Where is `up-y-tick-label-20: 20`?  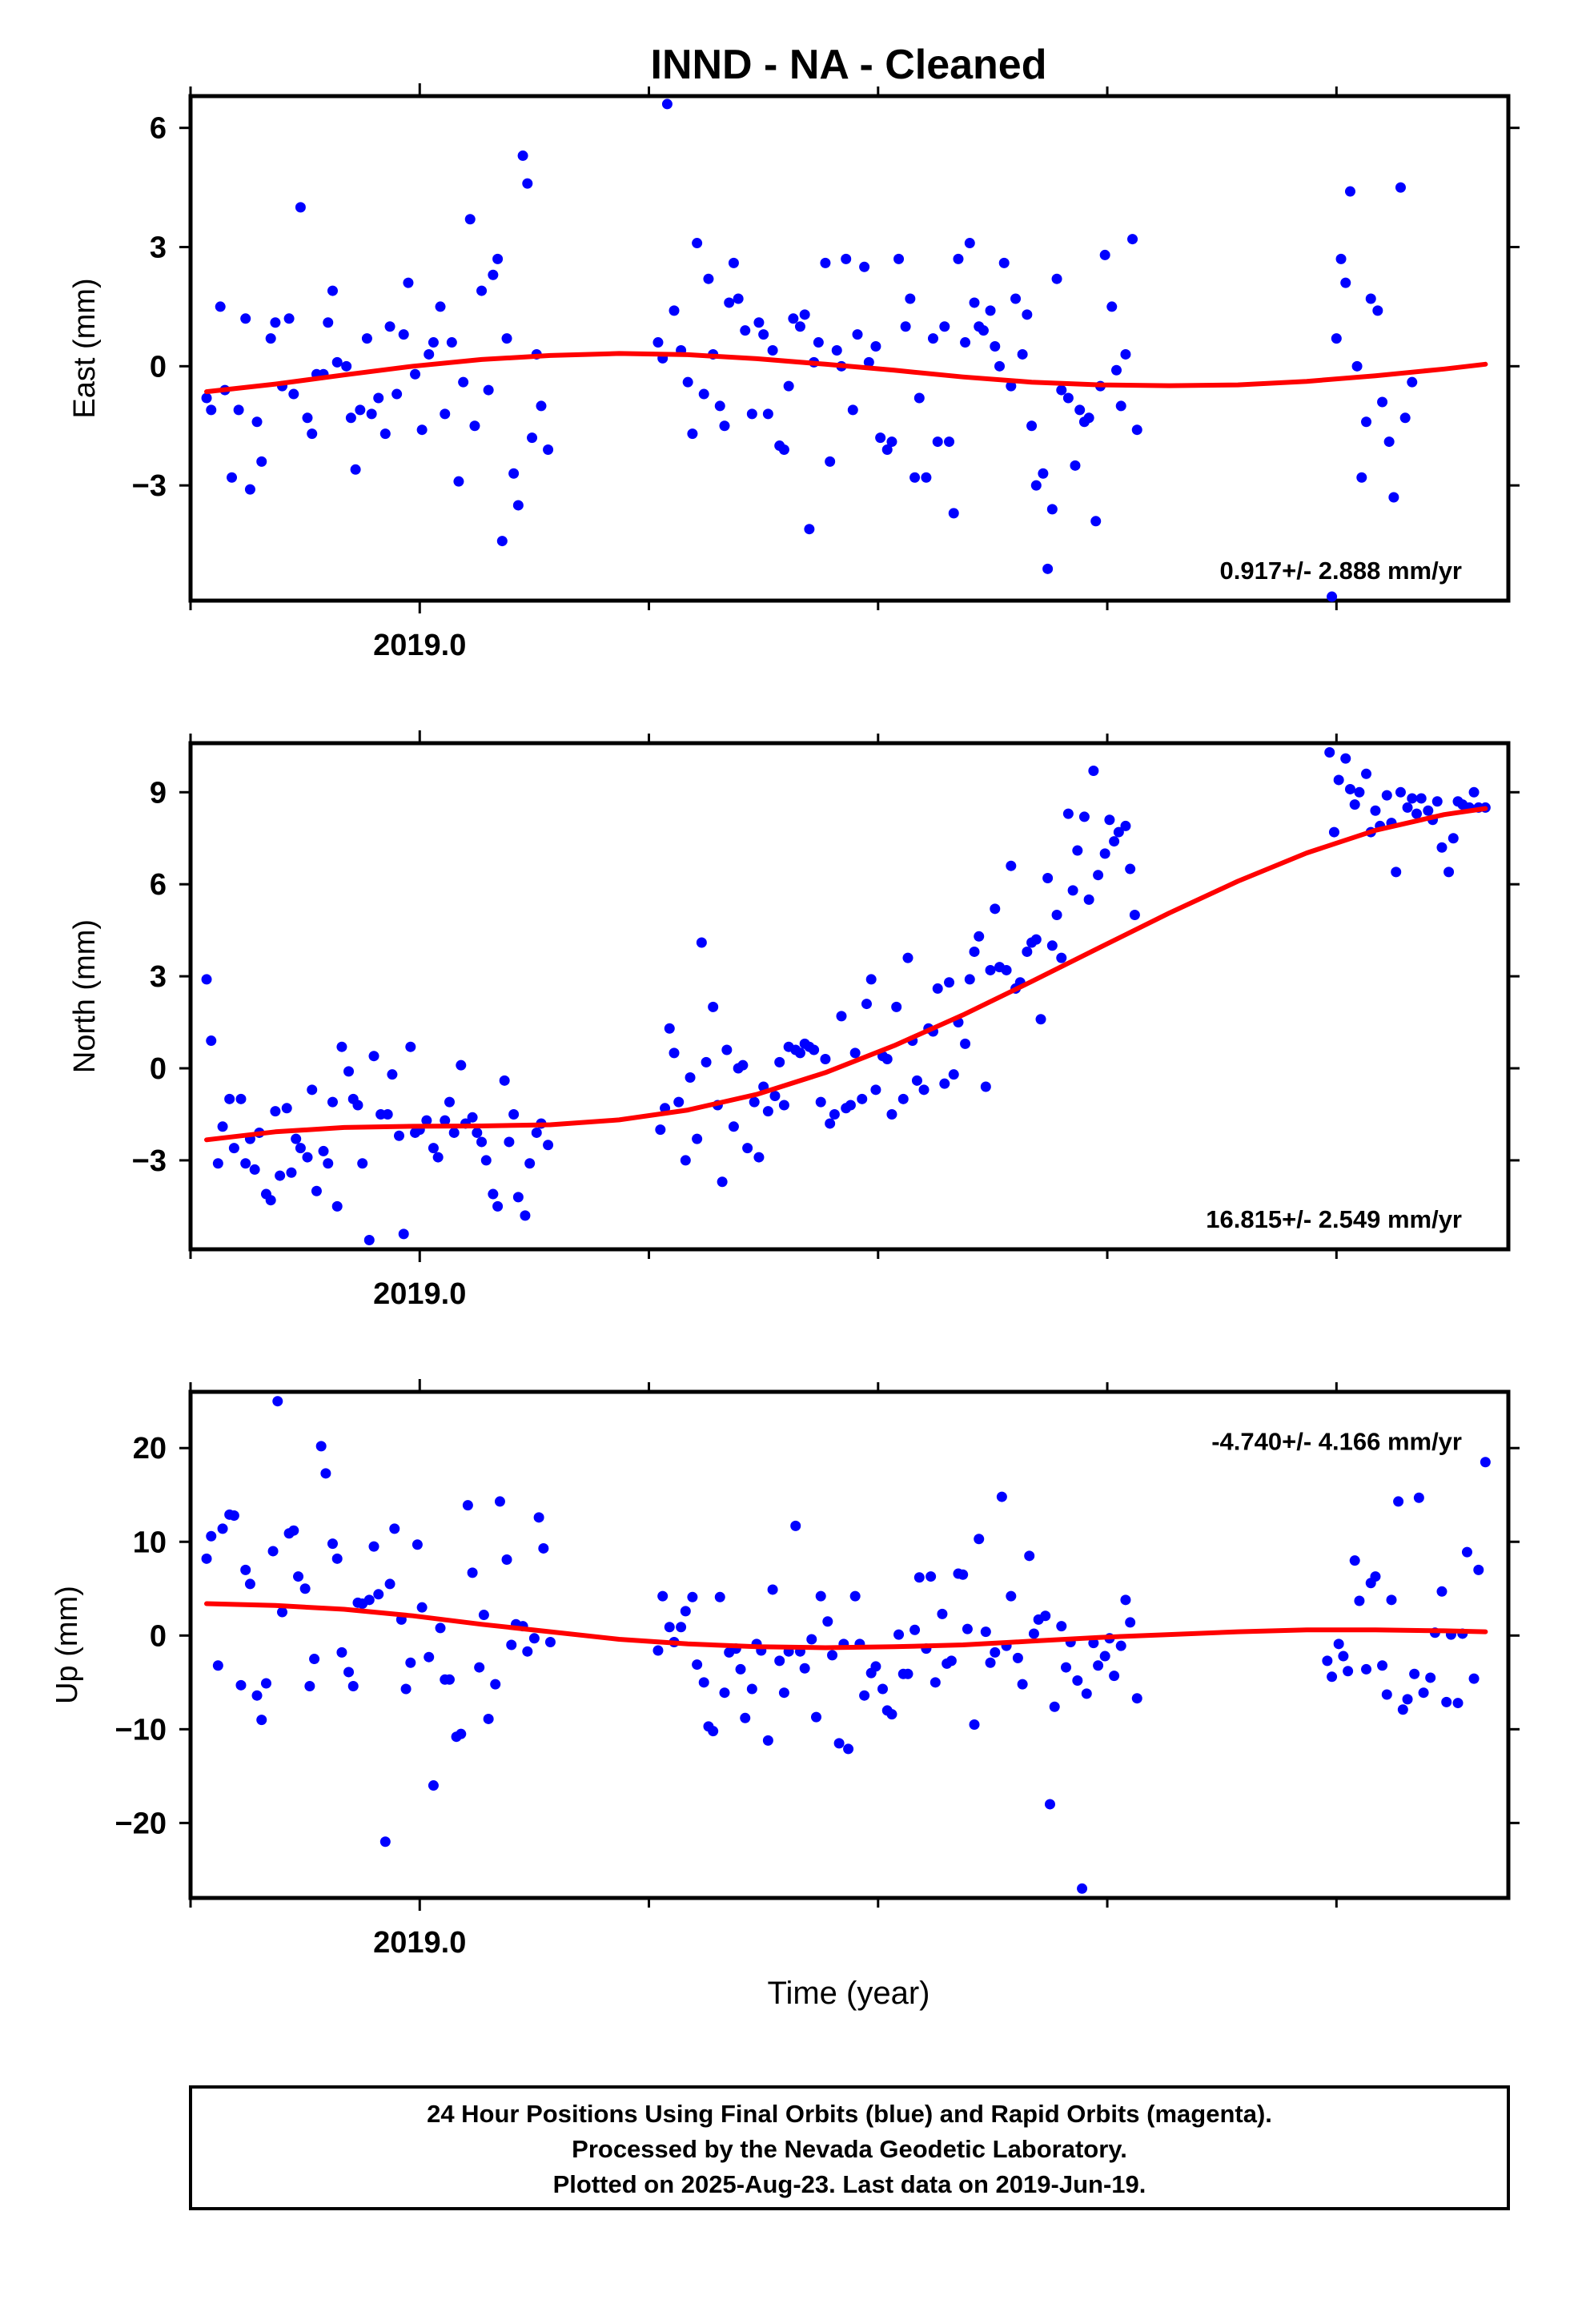 up-y-tick-label-20: 20 is located at coordinates (150, 1449).